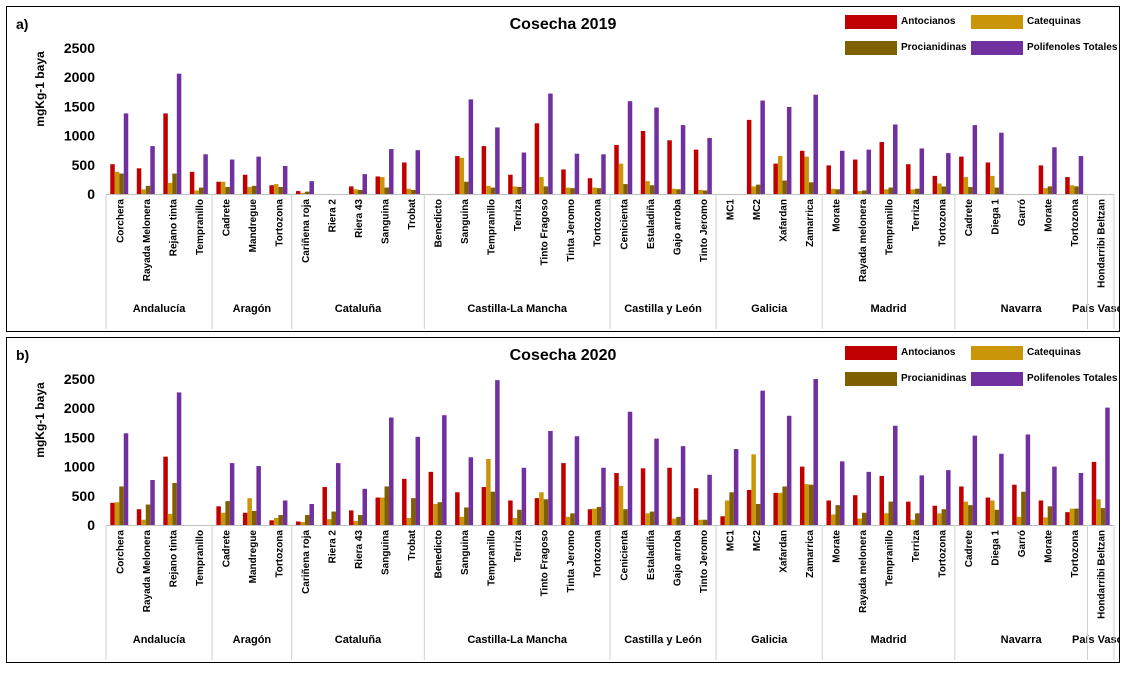 The width and height of the screenshot is (1127, 681). What do you see at coordinates (306, 562) in the screenshot?
I see `x-tick-label: Cariñena roja` at bounding box center [306, 562].